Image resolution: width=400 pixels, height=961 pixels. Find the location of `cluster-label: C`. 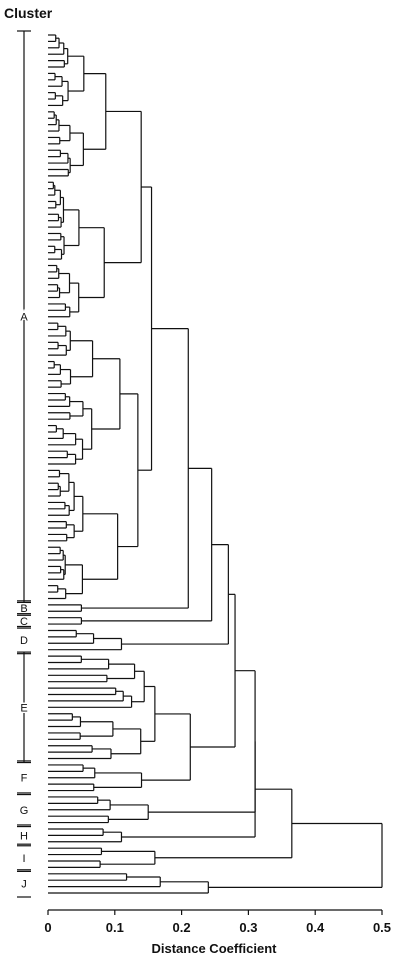

cluster-label: C is located at coordinates (24, 622).